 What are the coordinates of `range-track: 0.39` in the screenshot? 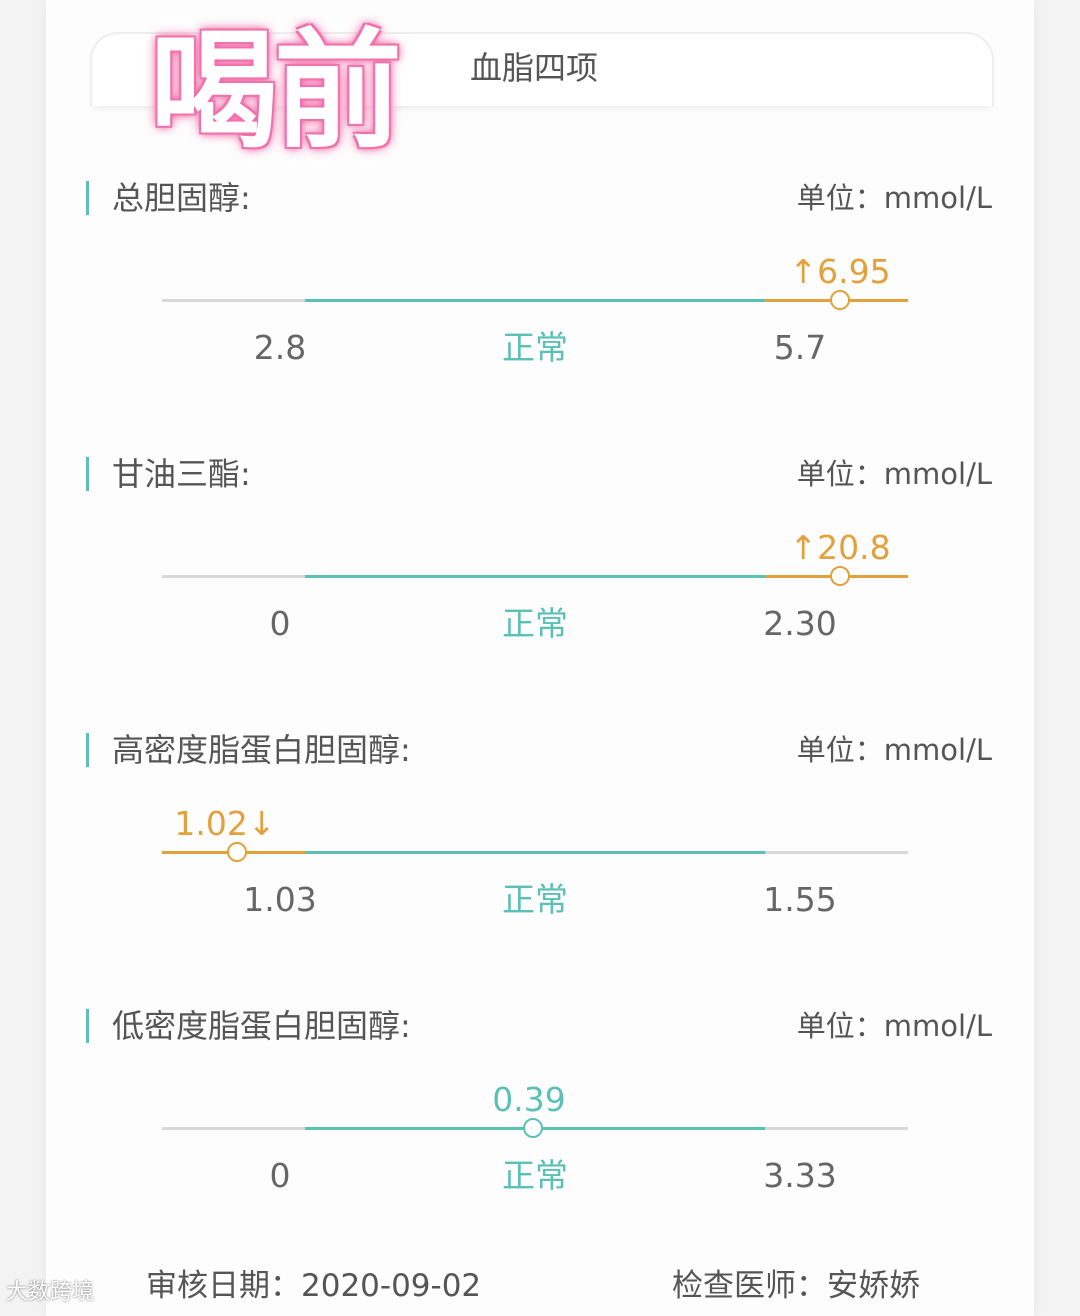 It's located at (535, 1109).